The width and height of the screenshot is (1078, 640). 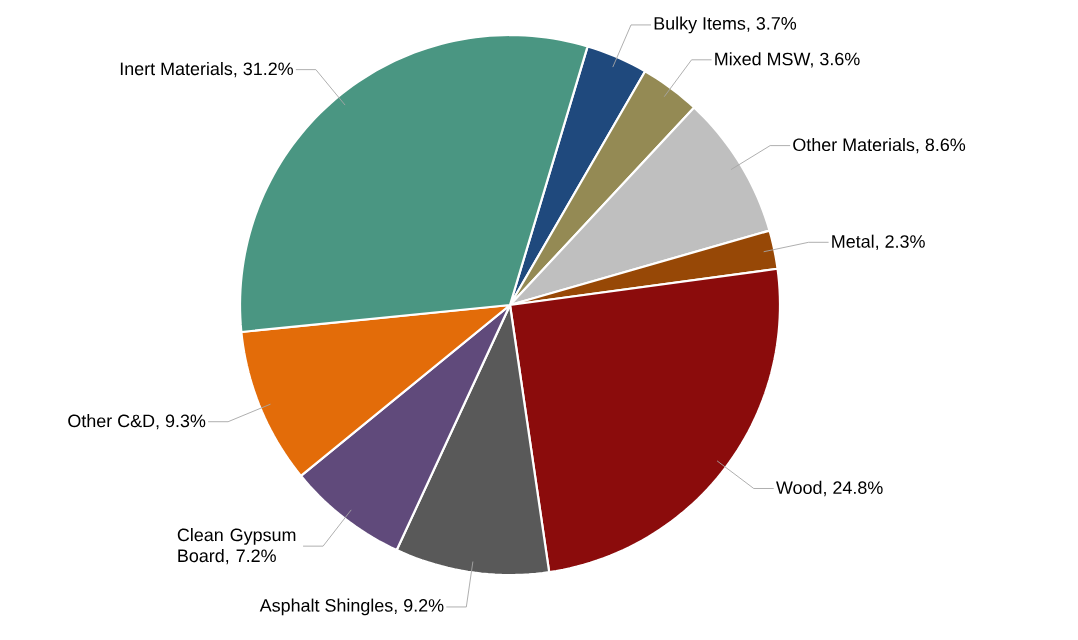 I want to click on slice-label: Other C&D, 9.3%, so click(x=137, y=422).